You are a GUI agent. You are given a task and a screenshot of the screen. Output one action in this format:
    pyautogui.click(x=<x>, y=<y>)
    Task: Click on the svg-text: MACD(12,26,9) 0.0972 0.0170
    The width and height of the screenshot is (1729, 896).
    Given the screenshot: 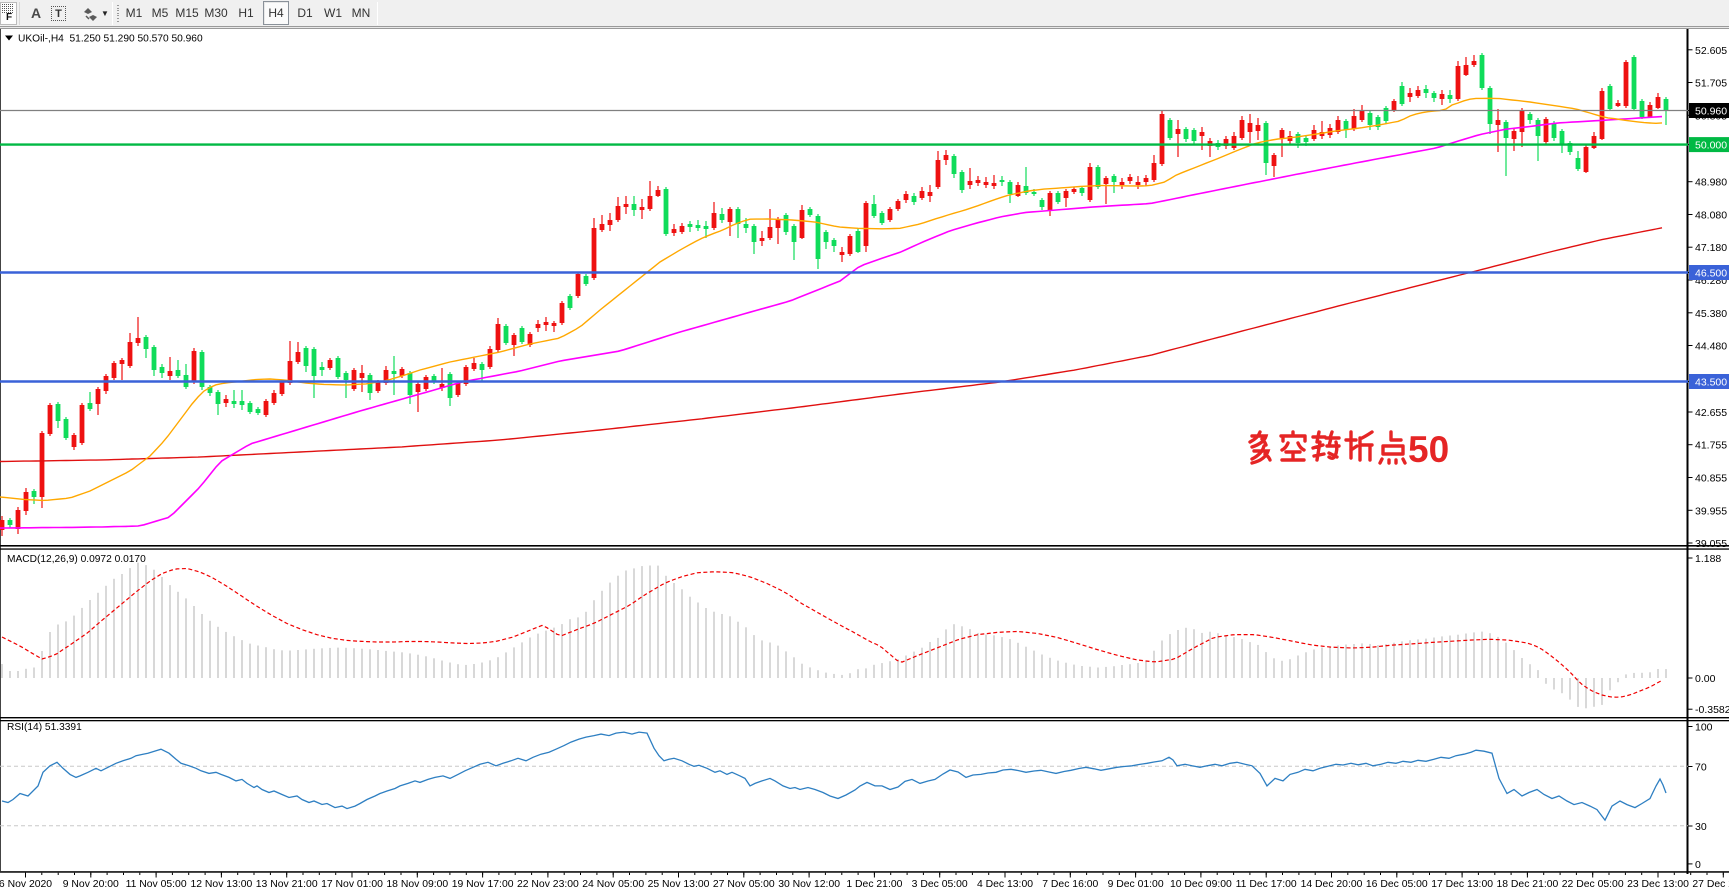 What is the action you would take?
    pyautogui.click(x=76, y=559)
    